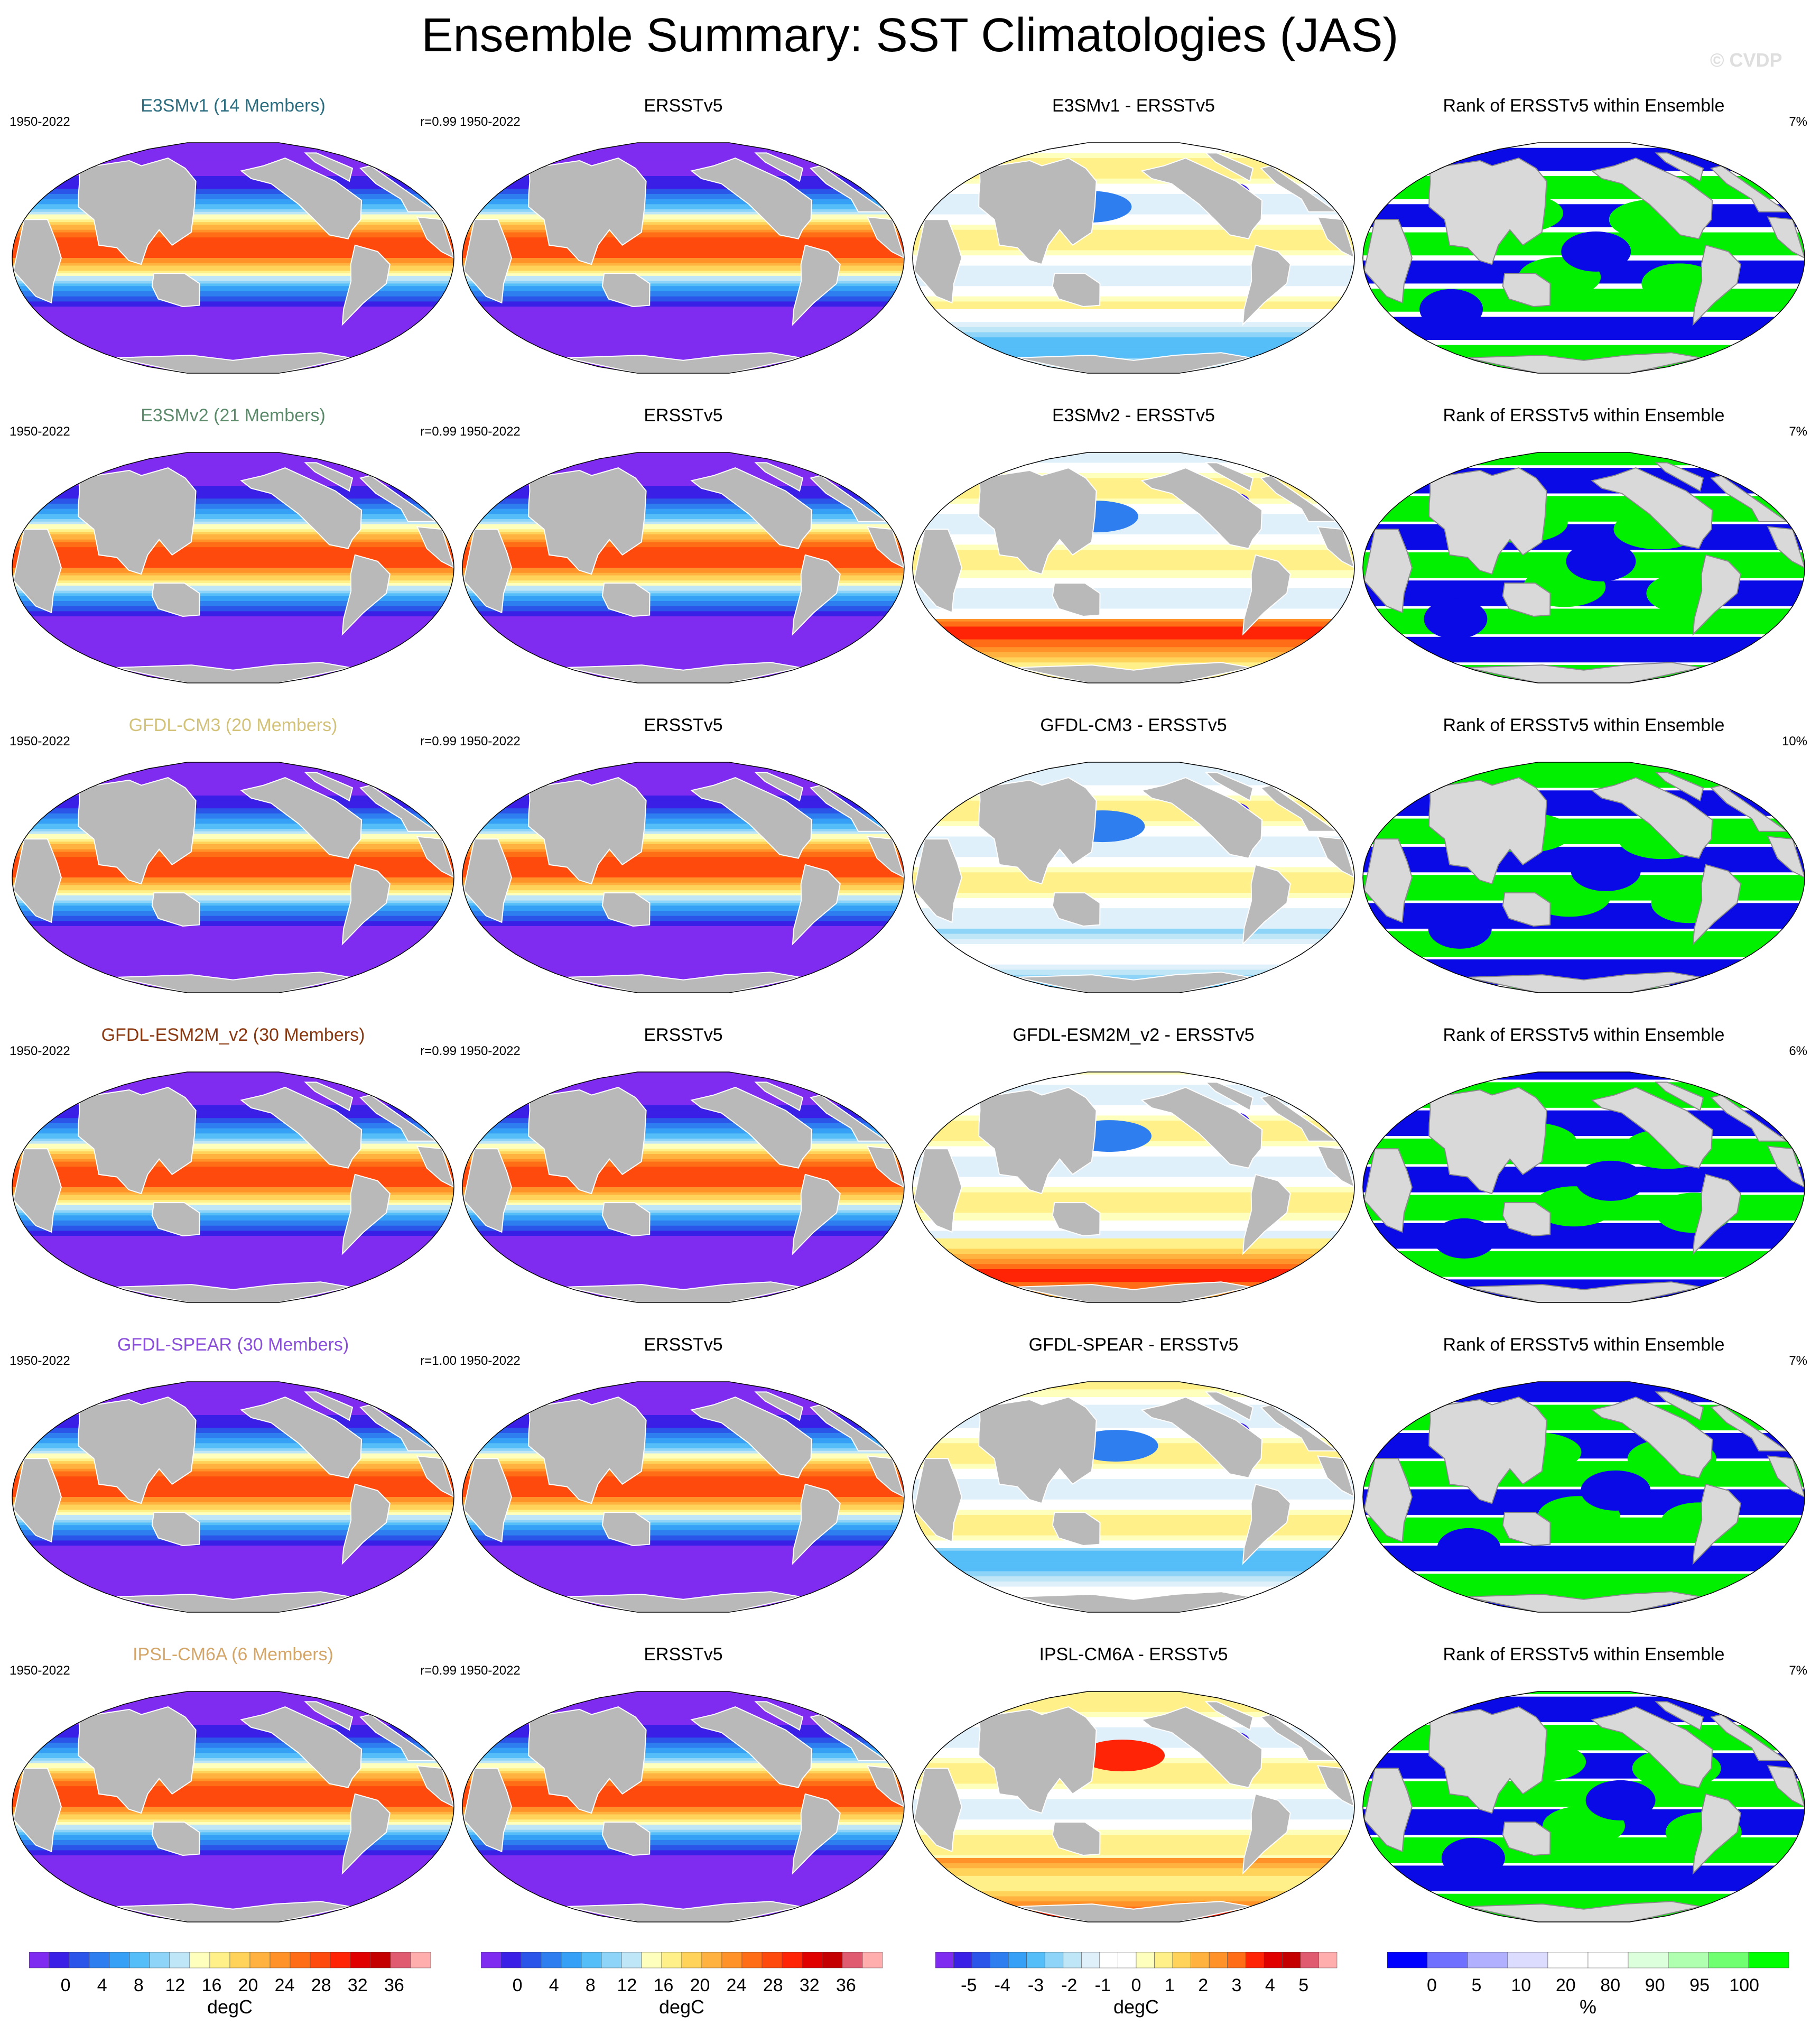 Image resolution: width=1820 pixels, height=2043 pixels. What do you see at coordinates (1798, 1361) in the screenshot?
I see `rank-percent-label: 7%` at bounding box center [1798, 1361].